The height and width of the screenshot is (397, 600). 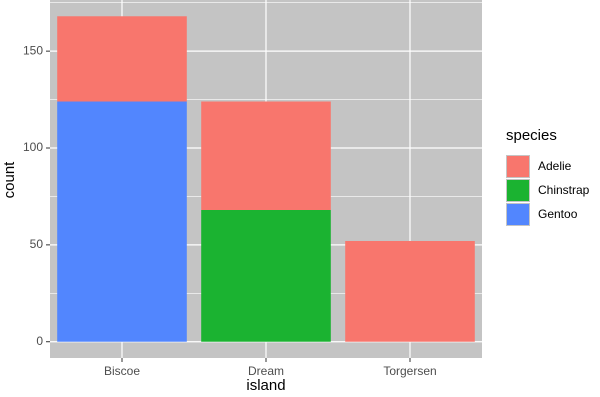 I want to click on y-tick-label: 0, so click(x=39, y=341).